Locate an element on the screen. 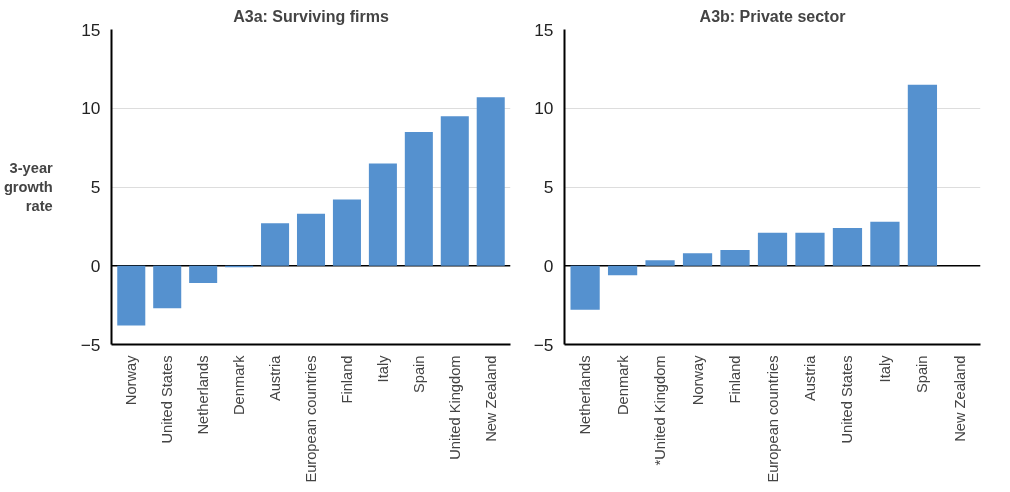 The height and width of the screenshot is (492, 1010). x-tick-label: *United Kingdom is located at coordinates (660, 410).